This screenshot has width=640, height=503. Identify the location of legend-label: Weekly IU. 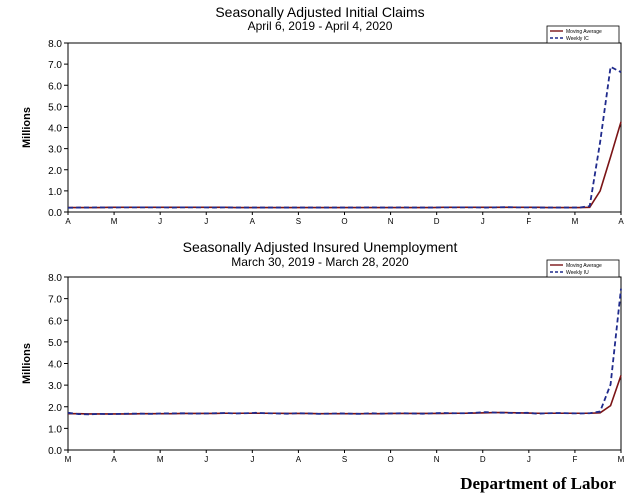
(577, 273).